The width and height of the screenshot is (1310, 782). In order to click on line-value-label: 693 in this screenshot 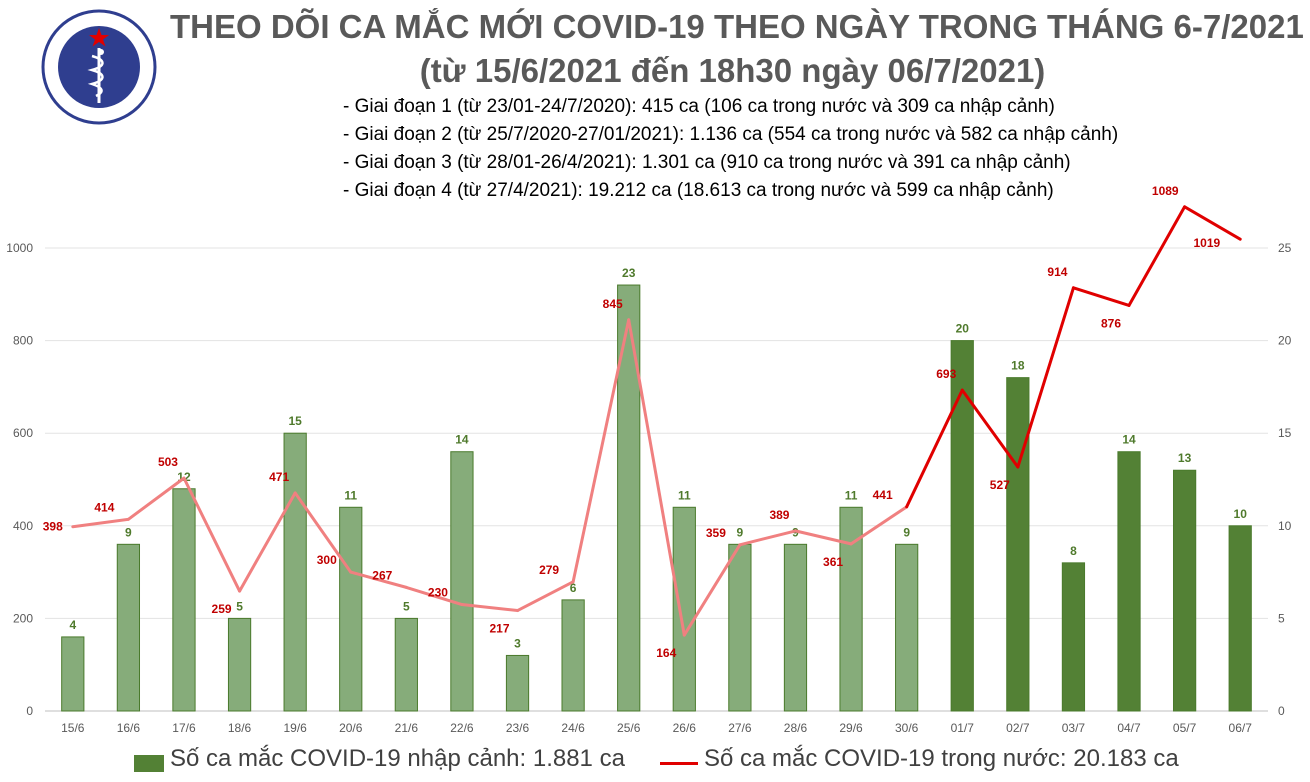, I will do `click(946, 374)`.